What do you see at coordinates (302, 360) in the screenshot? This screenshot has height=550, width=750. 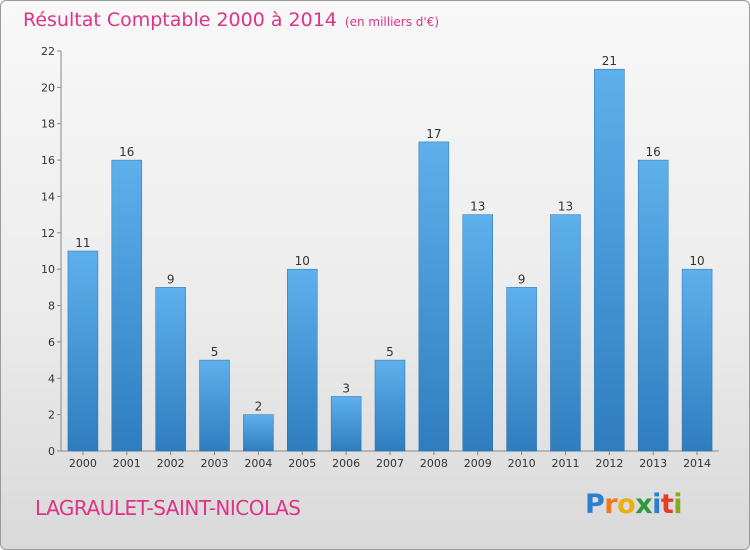 I see `bar-2005` at bounding box center [302, 360].